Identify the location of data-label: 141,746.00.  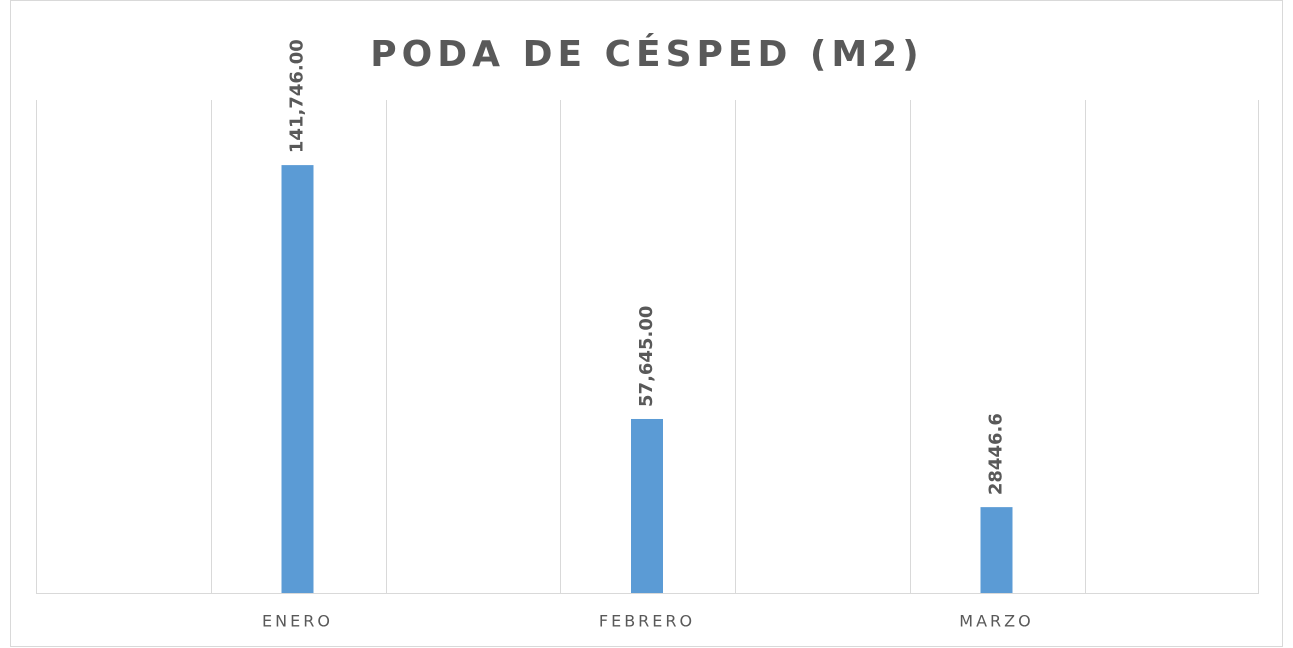
(297, 96).